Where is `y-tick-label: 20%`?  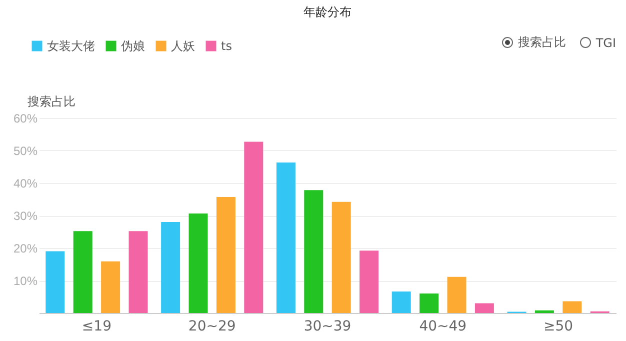
y-tick-label: 20% is located at coordinates (25, 249).